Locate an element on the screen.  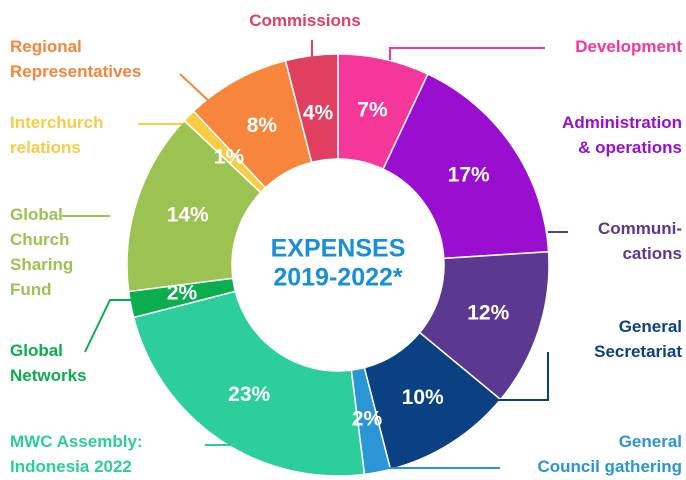
chart-title: EXPENSES is located at coordinates (338, 249).